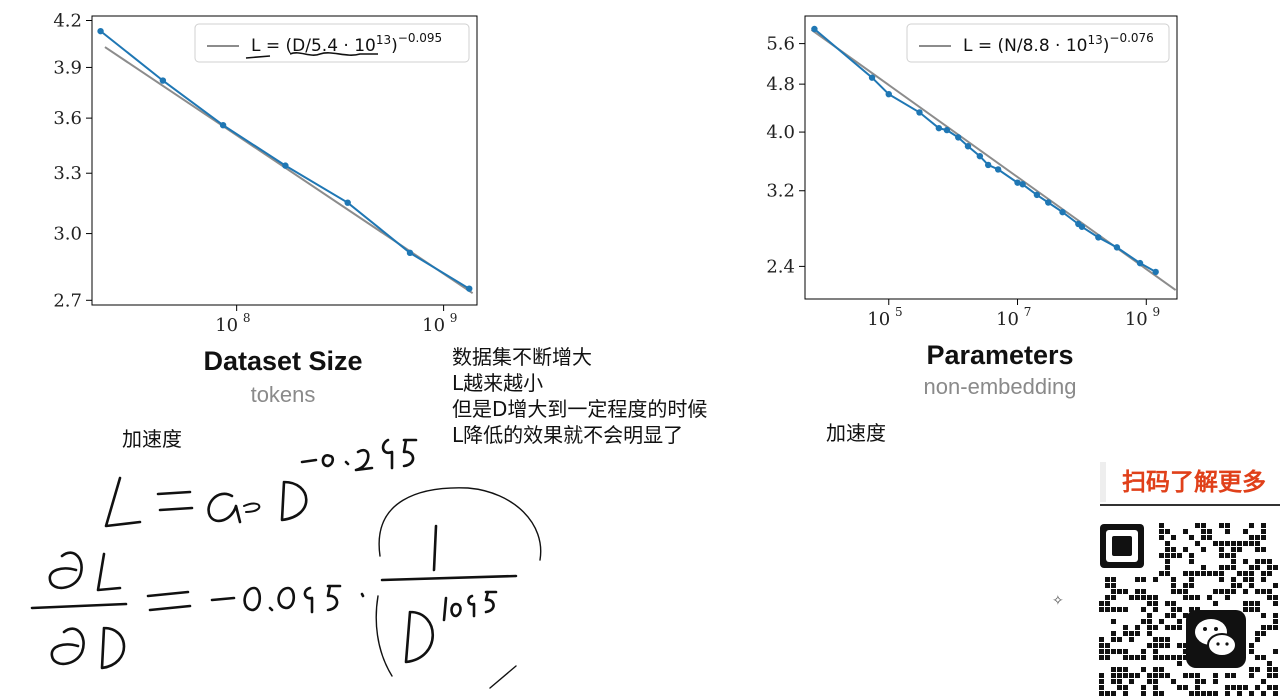 The image size is (1280, 700). I want to click on series-line, so click(985, 150).